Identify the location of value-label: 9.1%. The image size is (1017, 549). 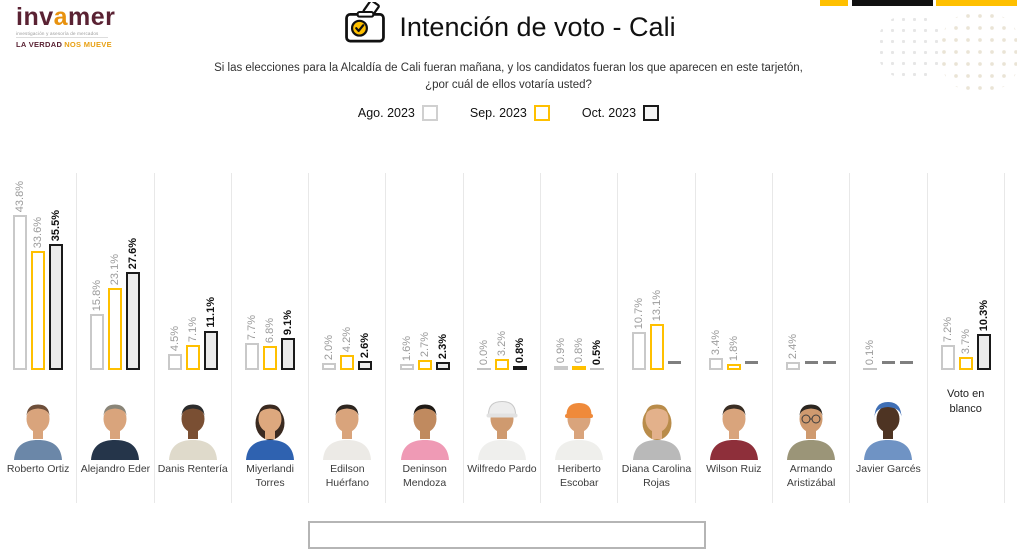
(288, 322).